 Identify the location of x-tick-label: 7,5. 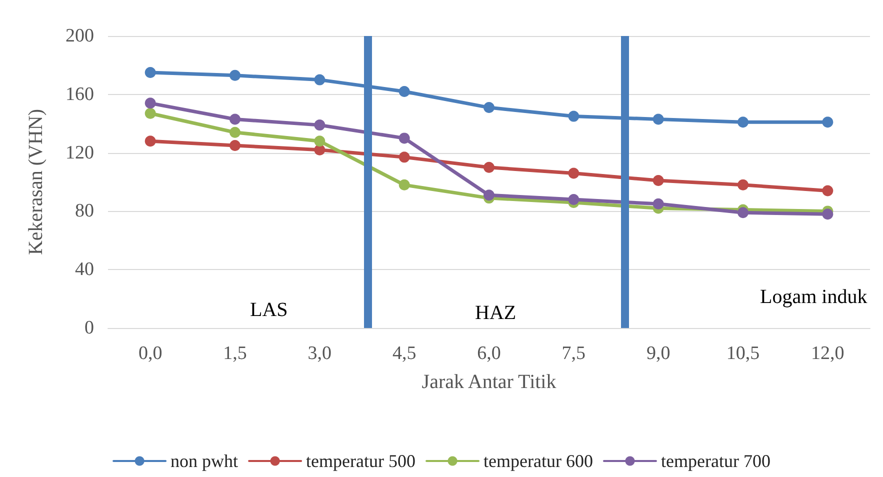
(574, 353).